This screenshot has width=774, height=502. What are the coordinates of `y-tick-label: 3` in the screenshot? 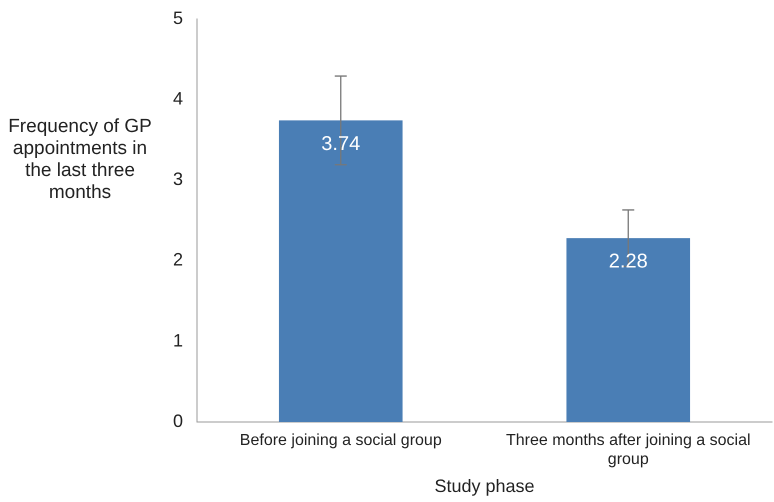 It's located at (178, 179).